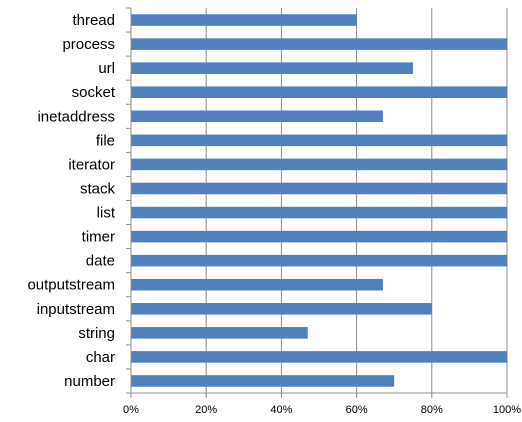  I want to click on y-tick-label: string, so click(96, 333).